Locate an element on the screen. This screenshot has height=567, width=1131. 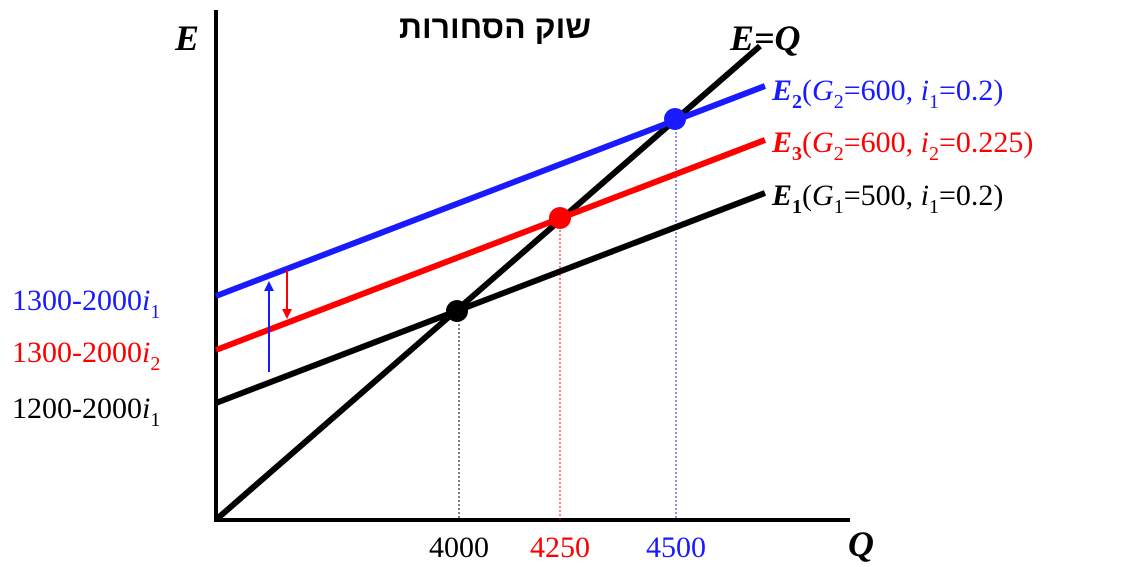
x-axis-label: Q is located at coordinates (861, 544).